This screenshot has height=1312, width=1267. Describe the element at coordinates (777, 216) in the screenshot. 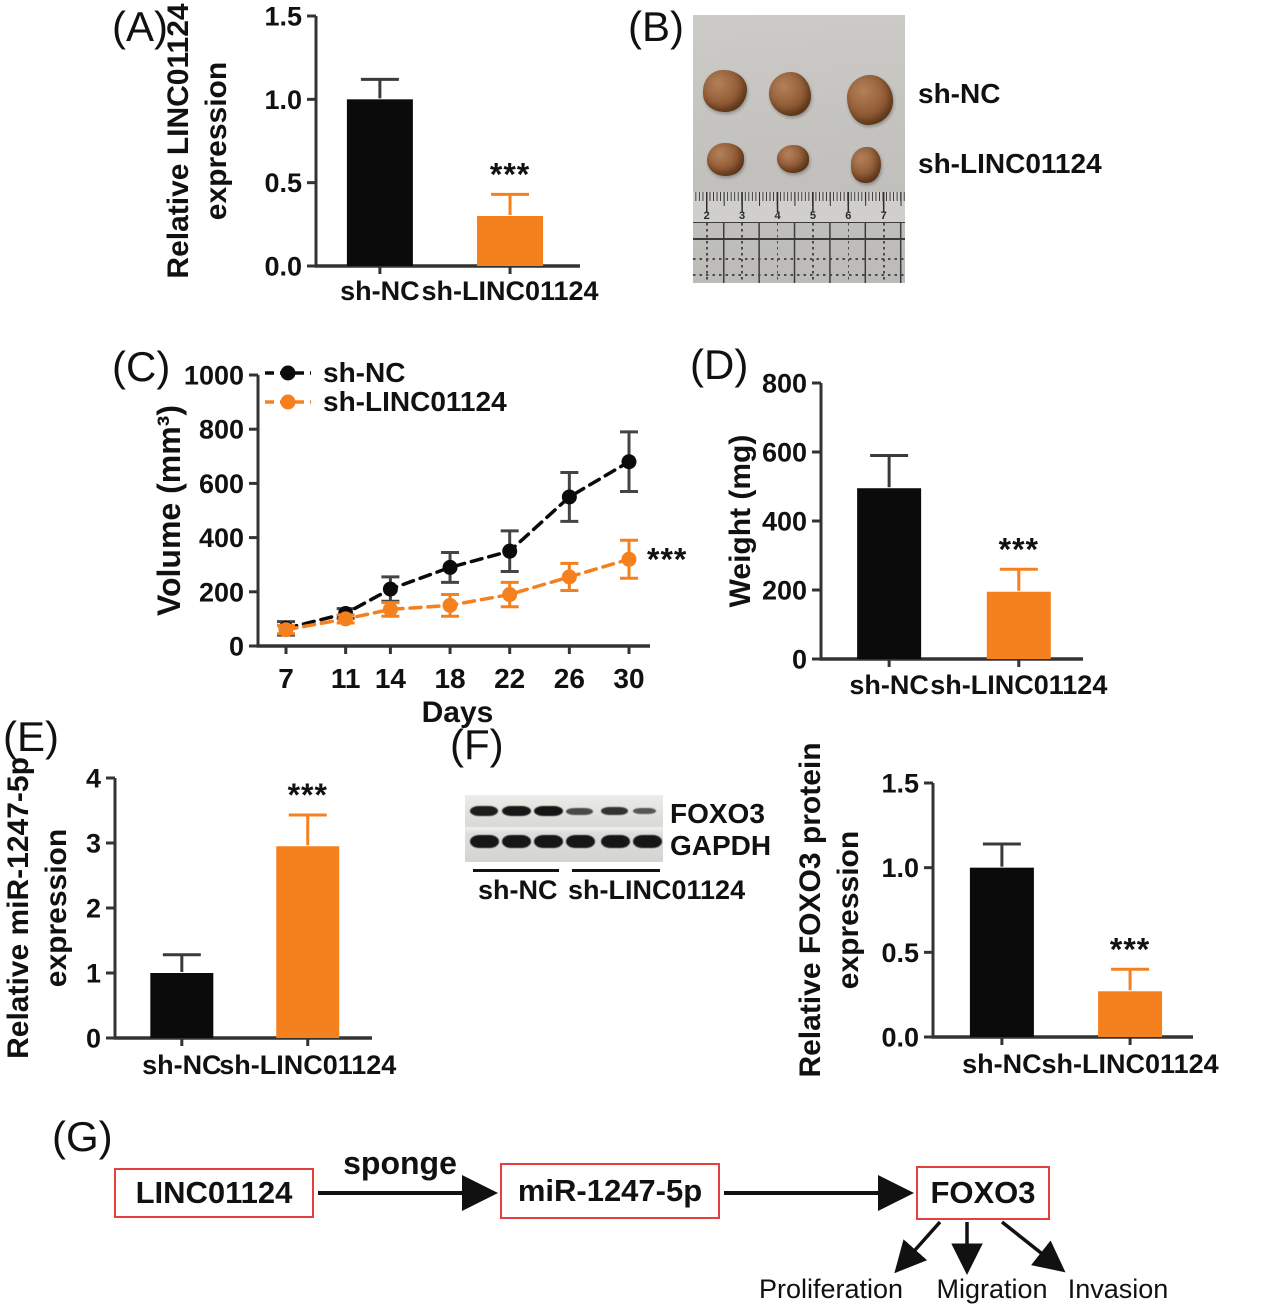

I see `ruler-number: 4` at that location.